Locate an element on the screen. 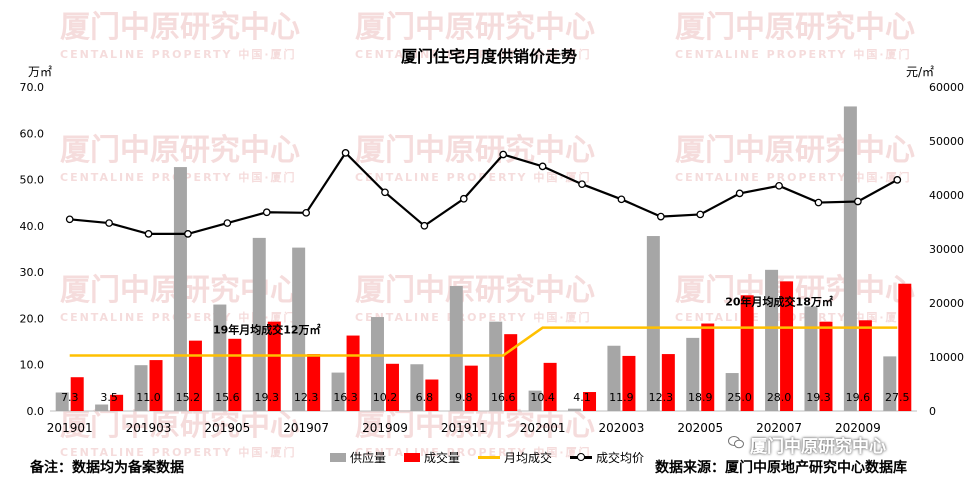  legend: 供应量 成交量 月均成交 成交均价 is located at coordinates (487, 457).